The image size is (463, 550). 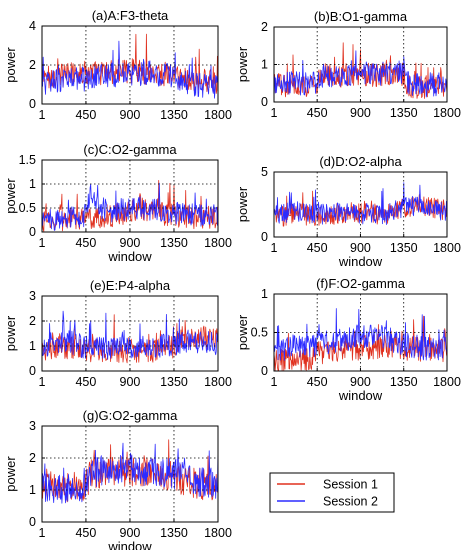 I want to click on legend-label: Session 1, so click(x=350, y=485).